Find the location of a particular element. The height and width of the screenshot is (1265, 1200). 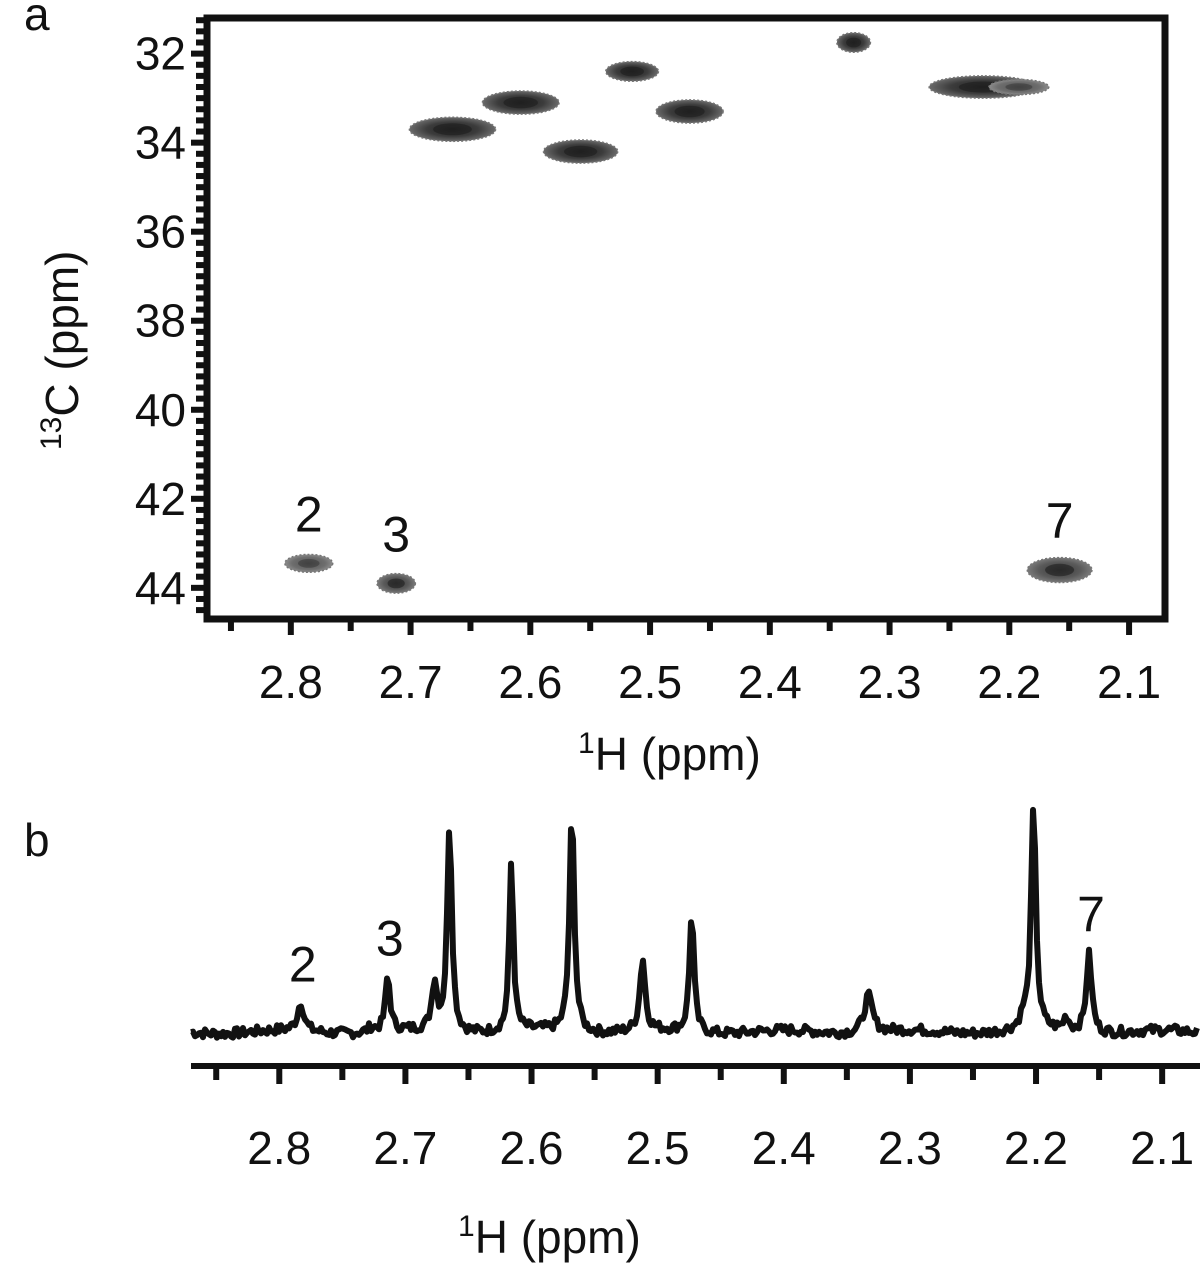

y-tick-label: 34 is located at coordinates (160, 143).